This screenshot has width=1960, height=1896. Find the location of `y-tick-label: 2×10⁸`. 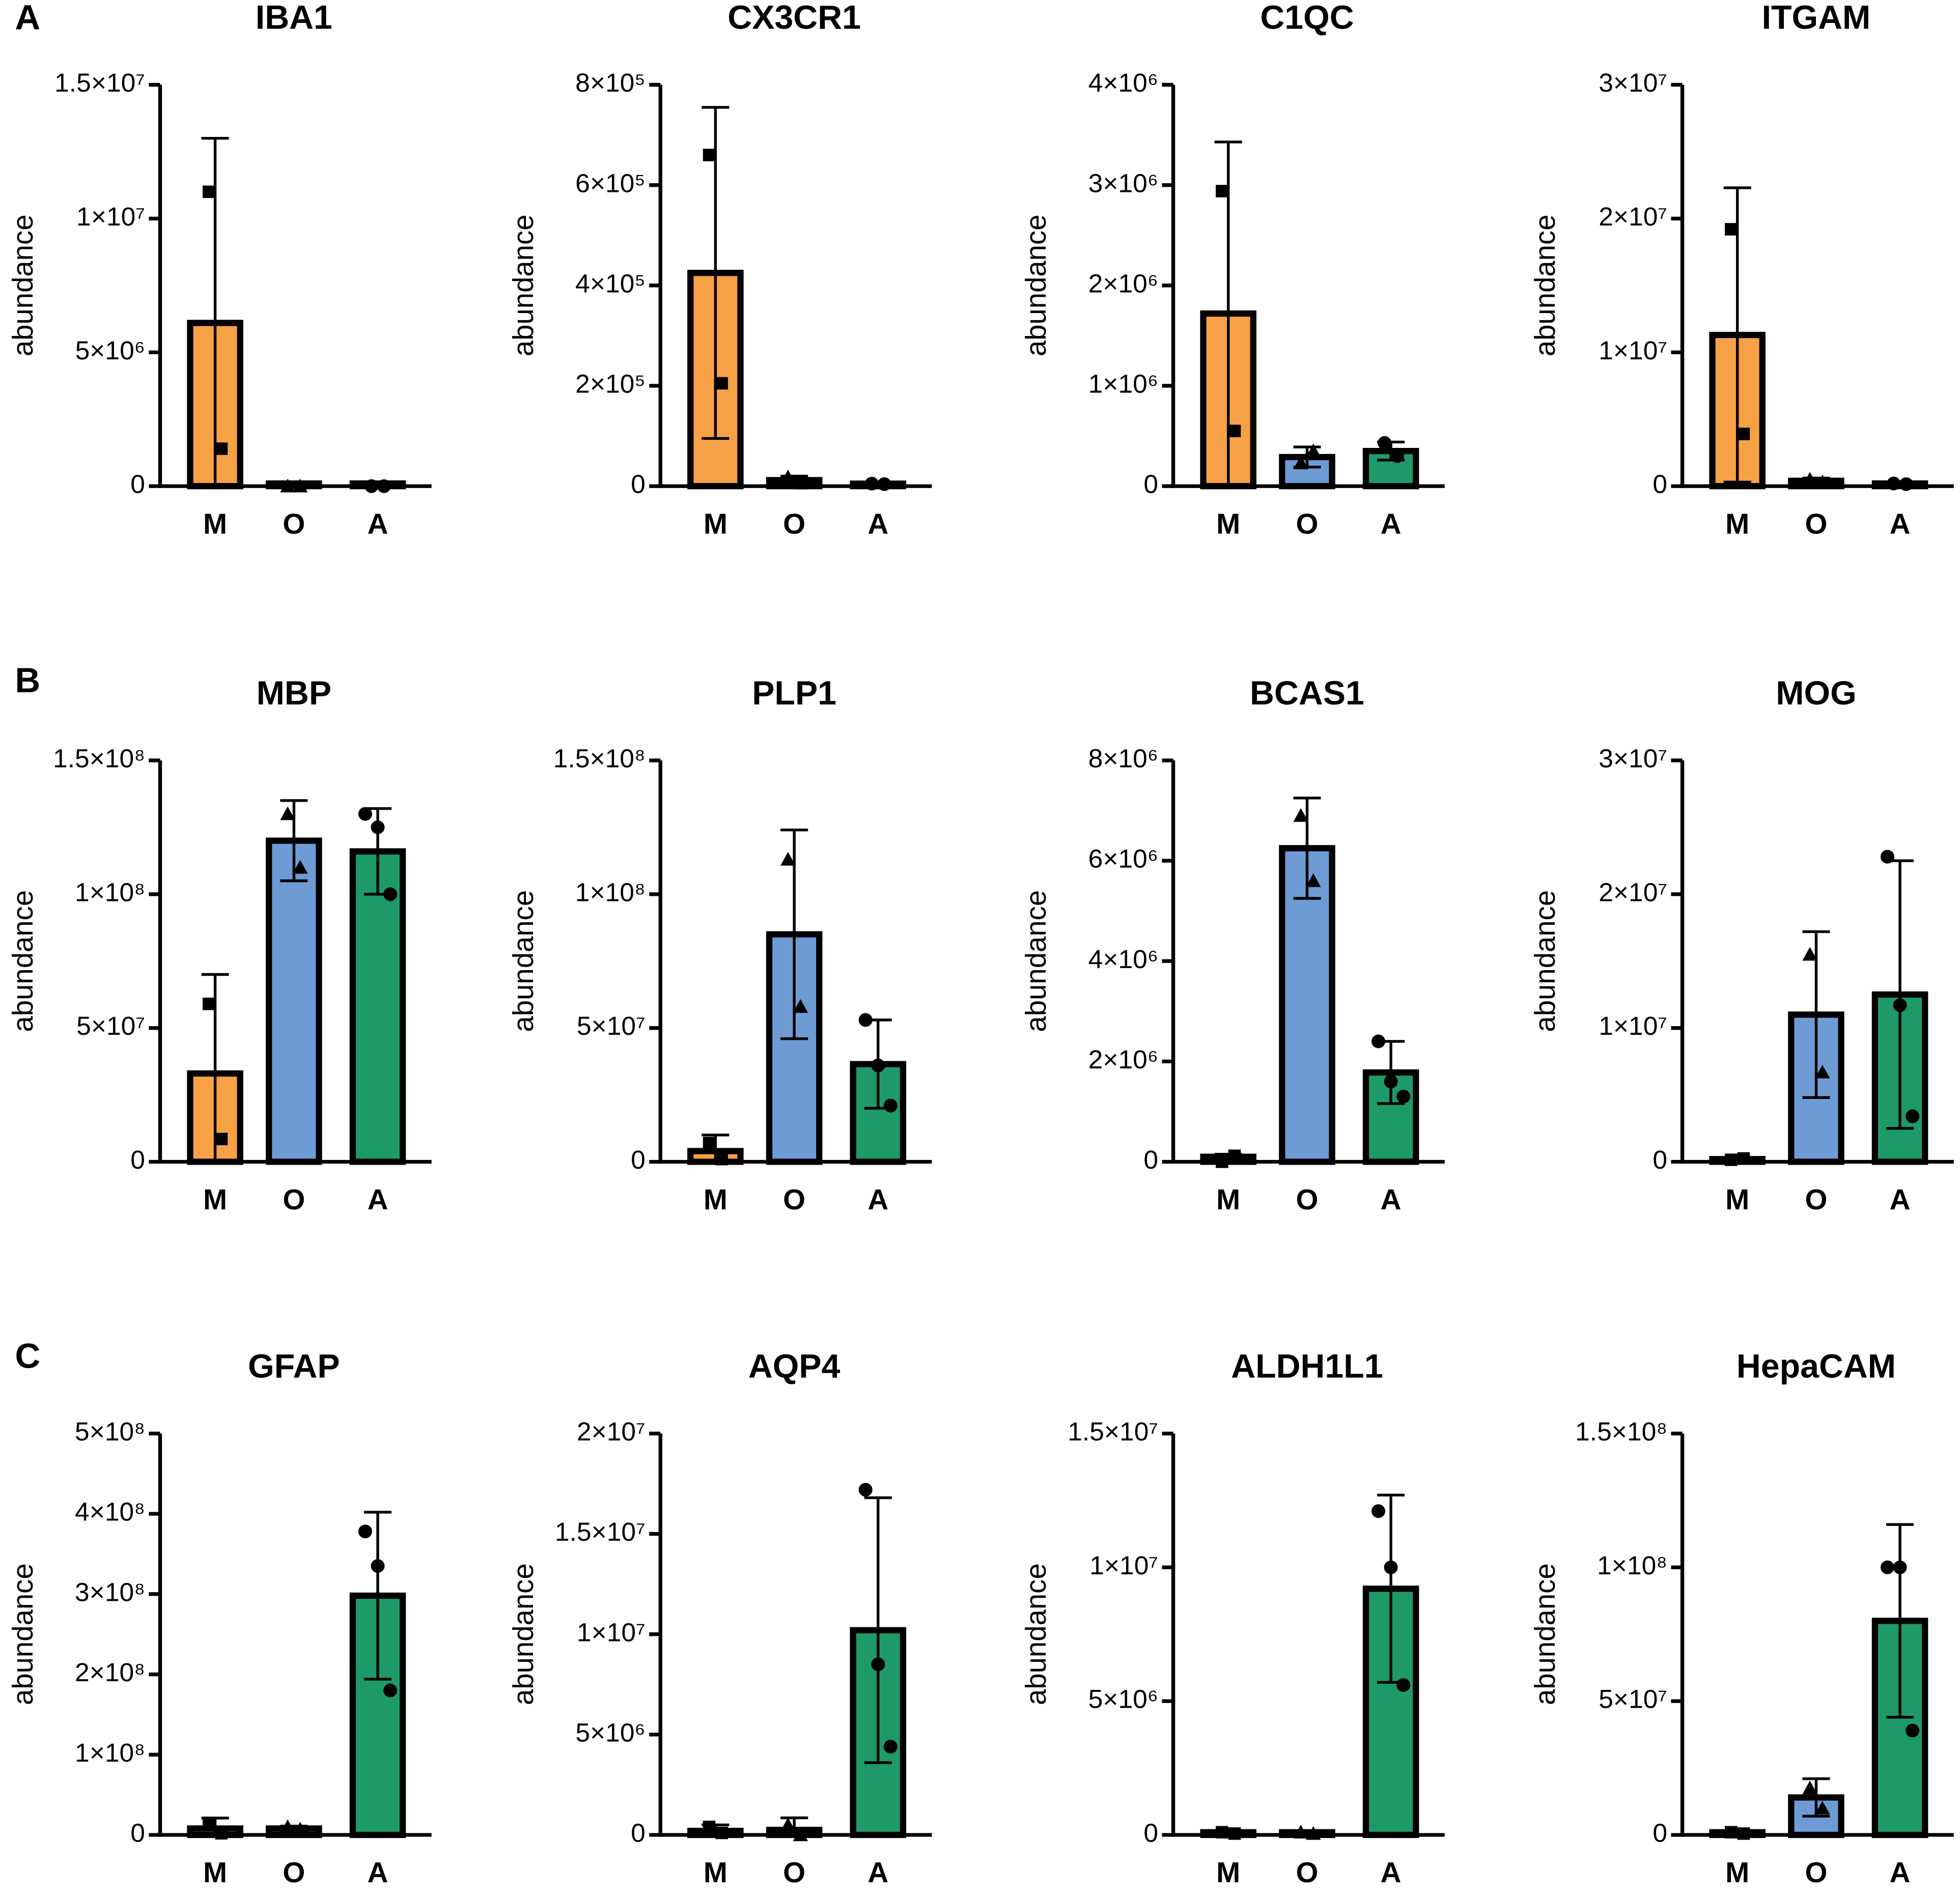

y-tick-label: 2×10⁸ is located at coordinates (110, 1672).